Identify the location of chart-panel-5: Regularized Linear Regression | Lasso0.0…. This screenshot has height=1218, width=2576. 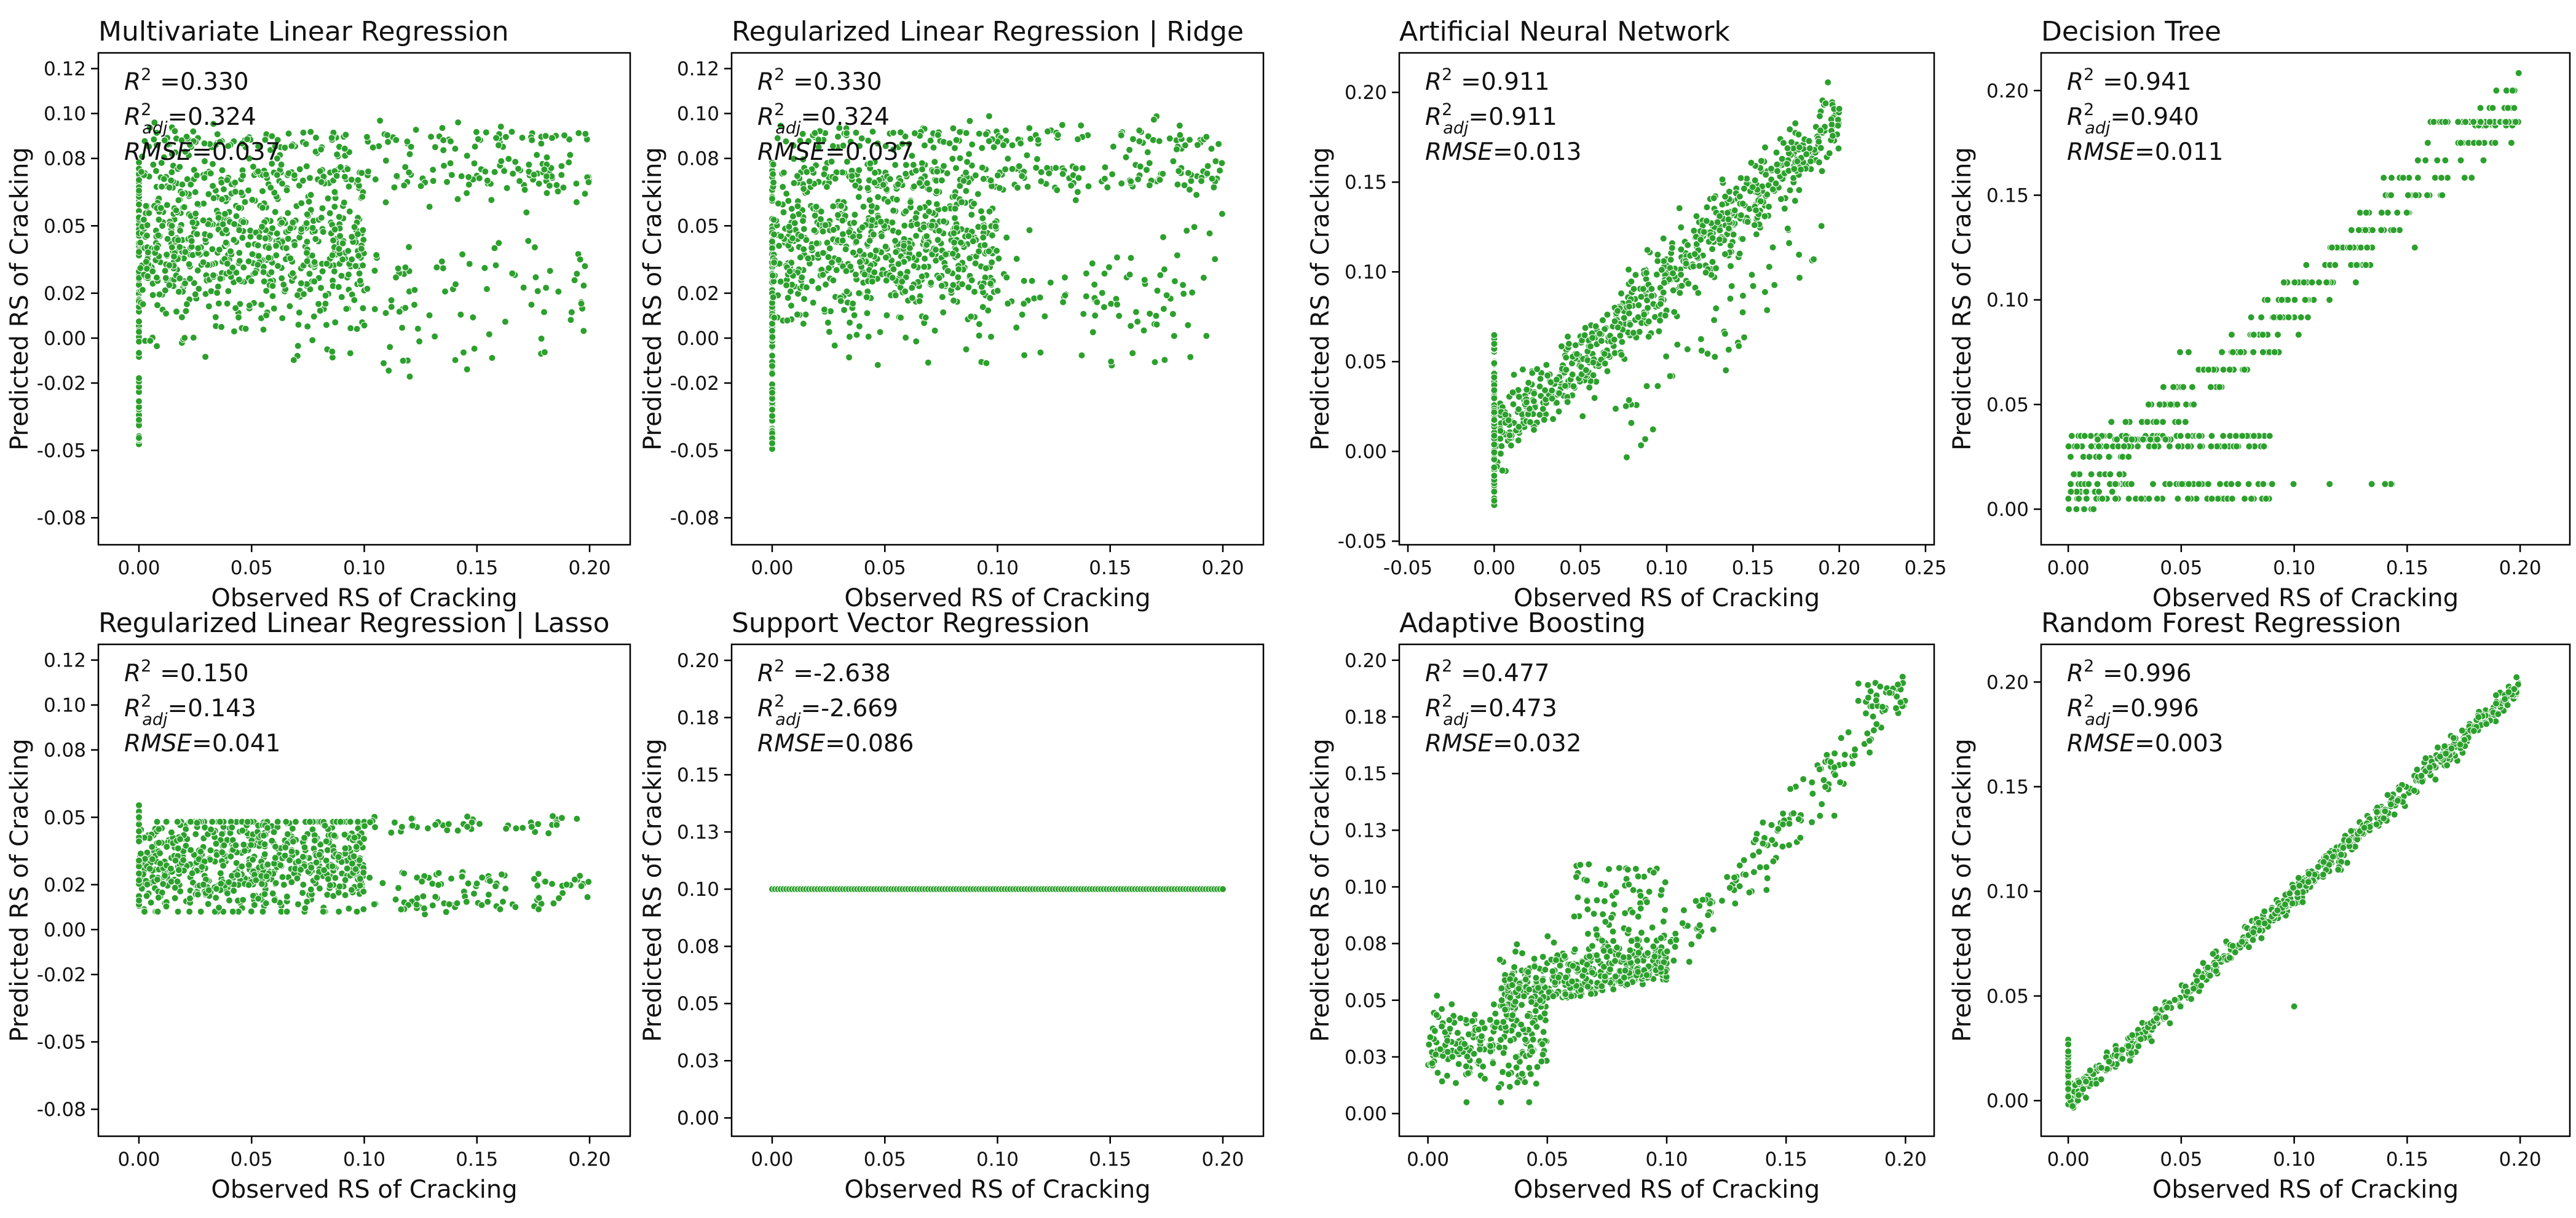
(318, 906).